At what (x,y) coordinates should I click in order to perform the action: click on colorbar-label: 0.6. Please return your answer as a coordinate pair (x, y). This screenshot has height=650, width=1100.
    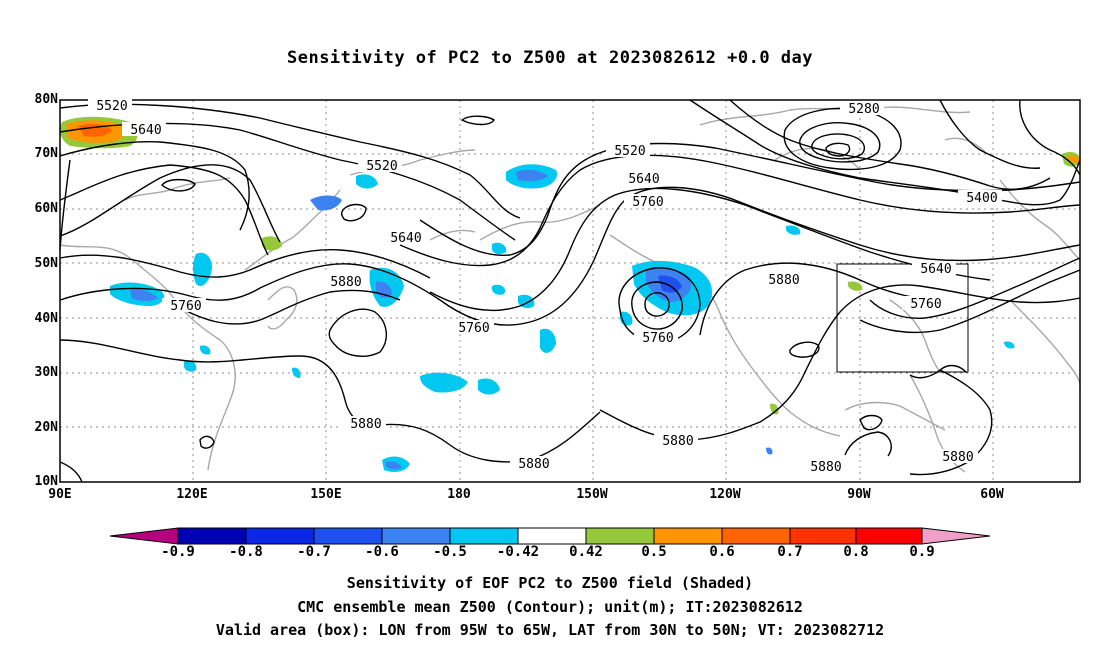
    Looking at the image, I should click on (722, 552).